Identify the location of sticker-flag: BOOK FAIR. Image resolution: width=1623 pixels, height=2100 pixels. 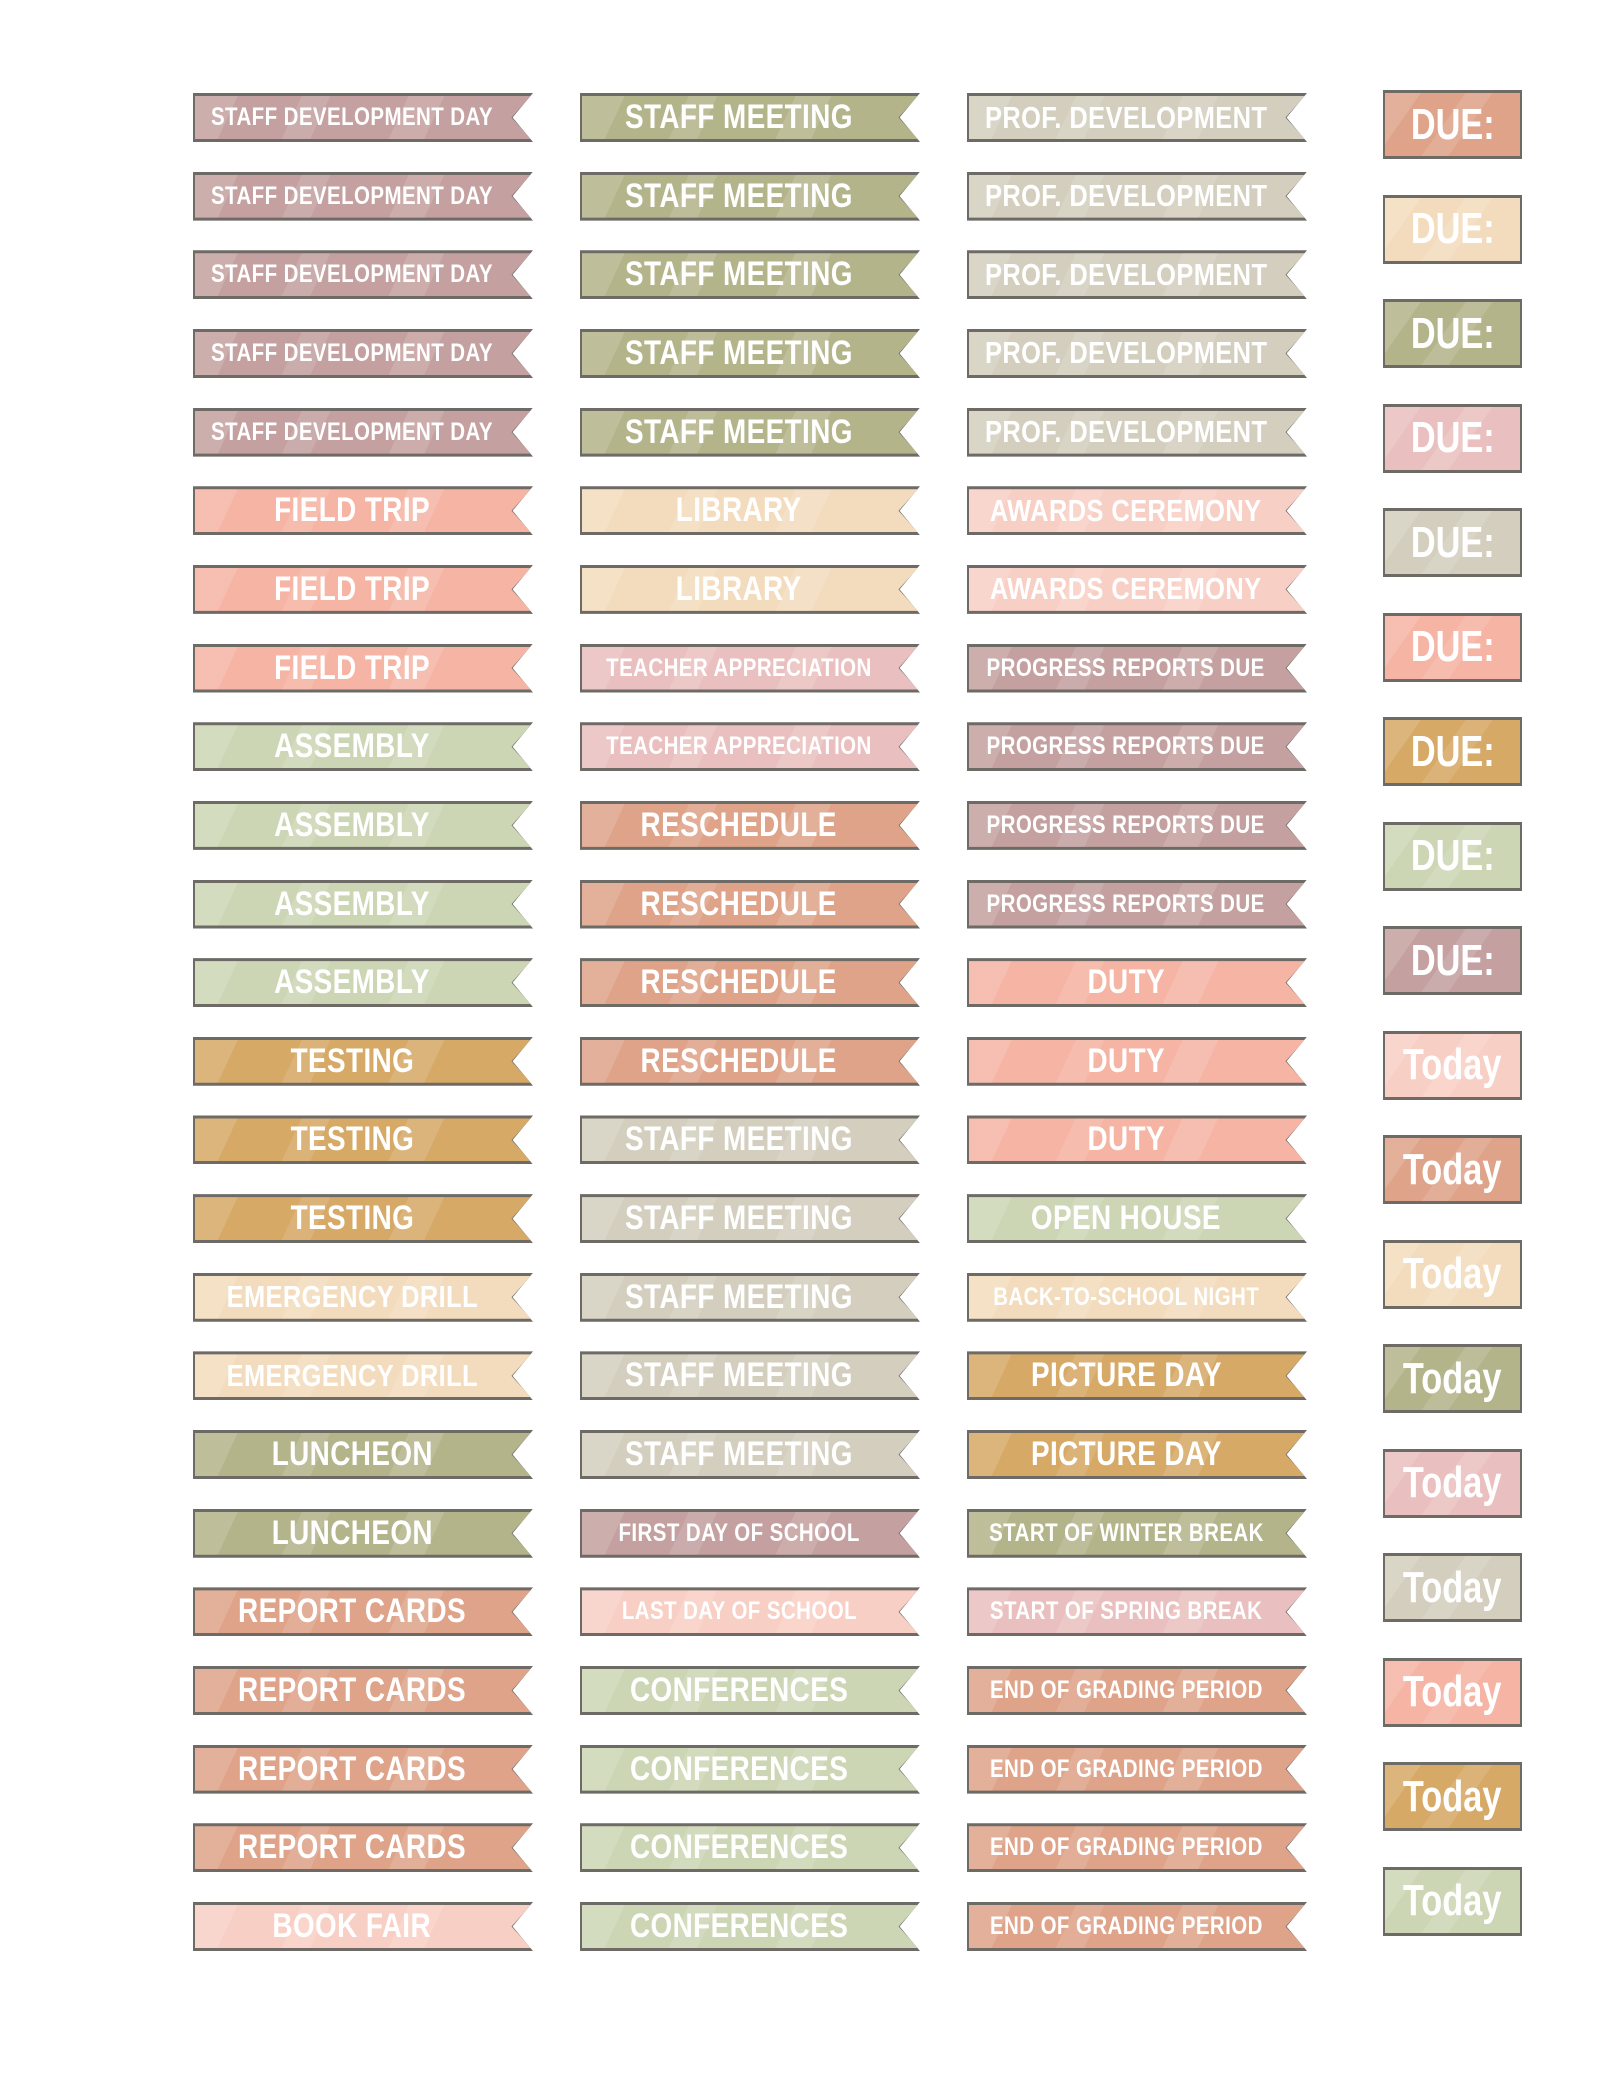
(363, 1926).